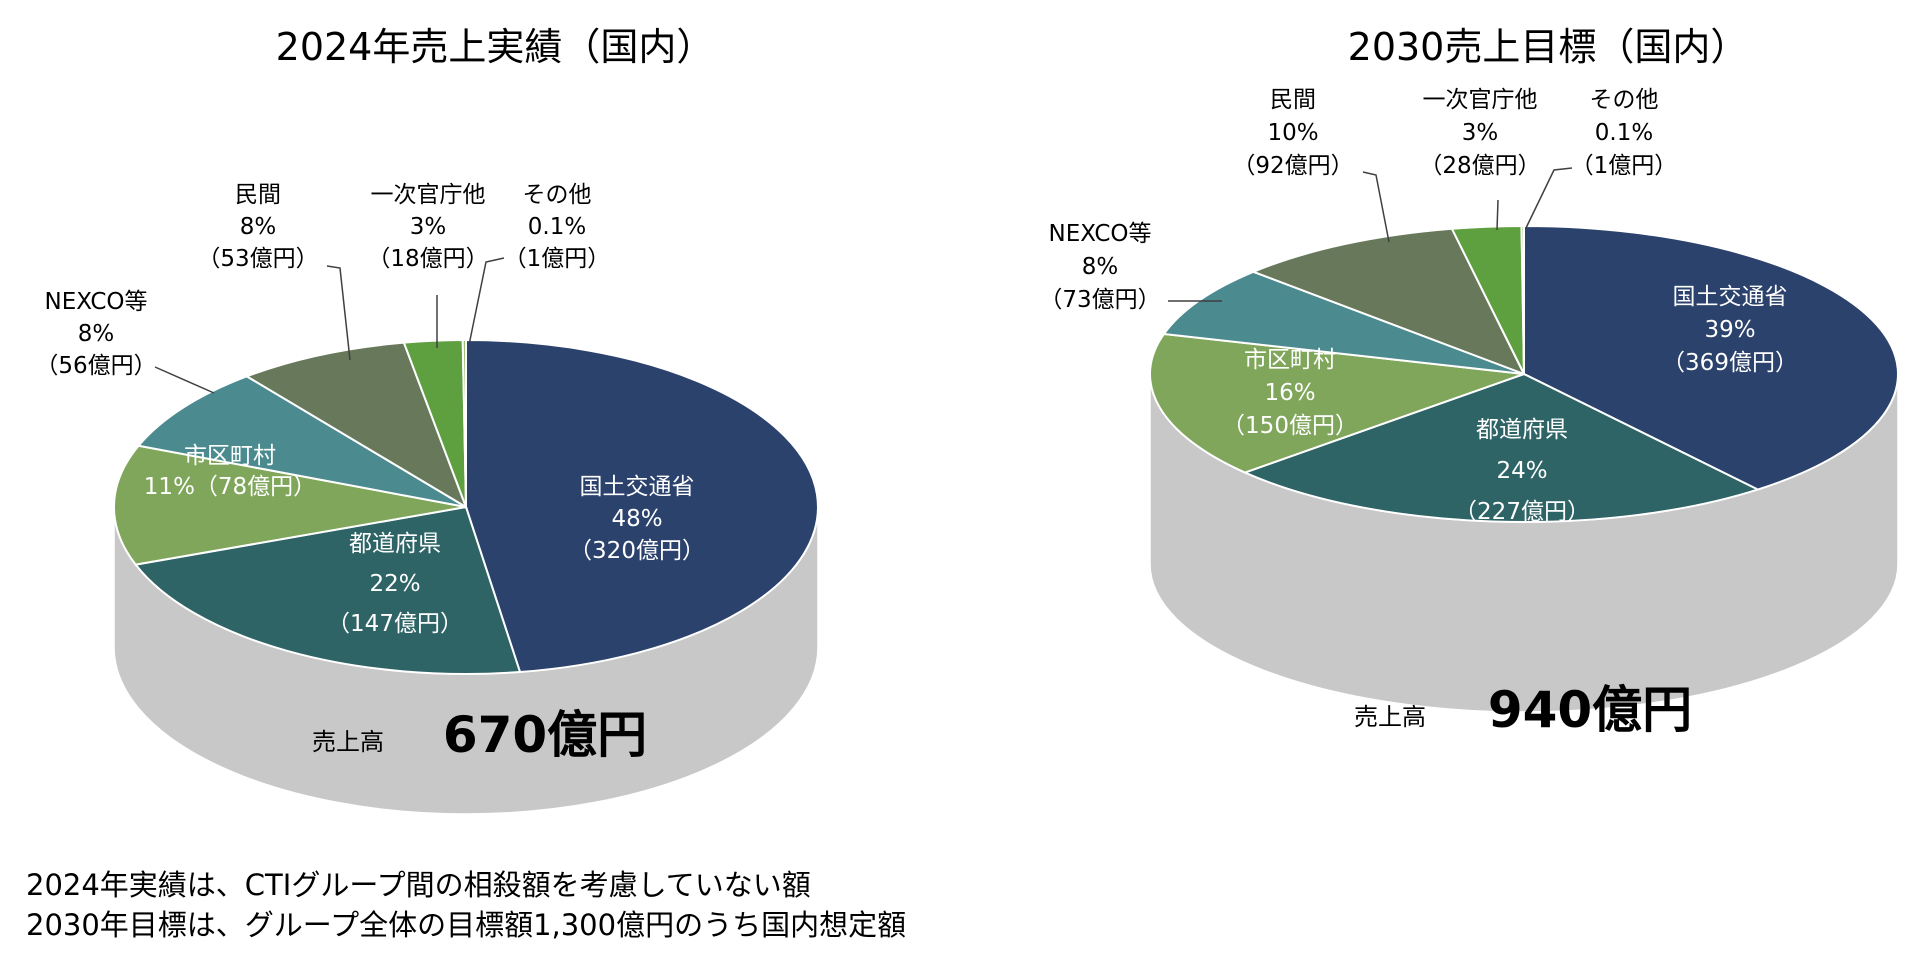 The image size is (1929, 960). What do you see at coordinates (1548, 47) in the screenshot?
I see `chart-title-2: 2030売上目標（国内）` at bounding box center [1548, 47].